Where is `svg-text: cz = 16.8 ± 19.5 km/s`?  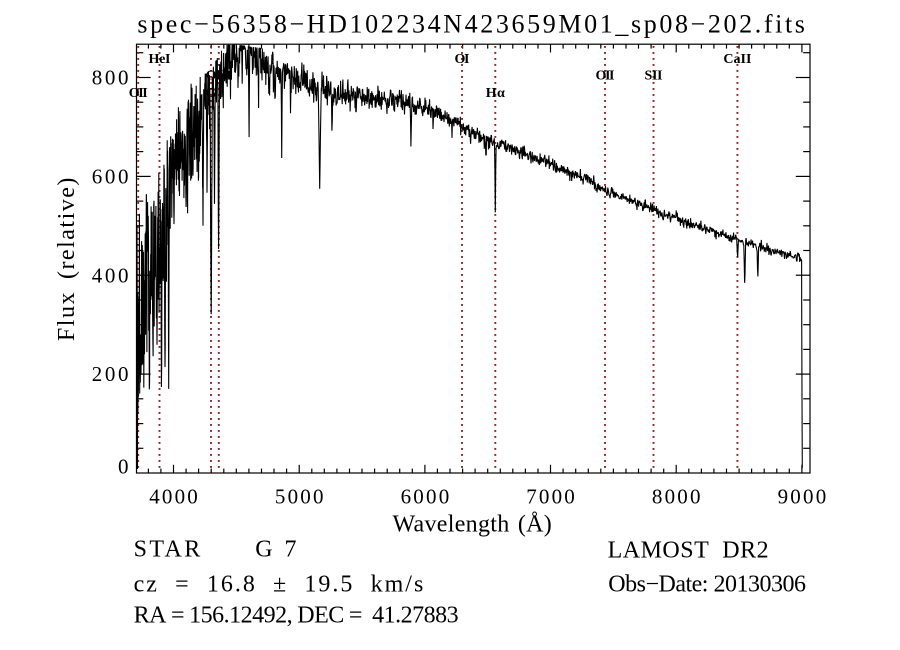 svg-text: cz = 16.8 ± 19.5 km/s is located at coordinates (280, 585).